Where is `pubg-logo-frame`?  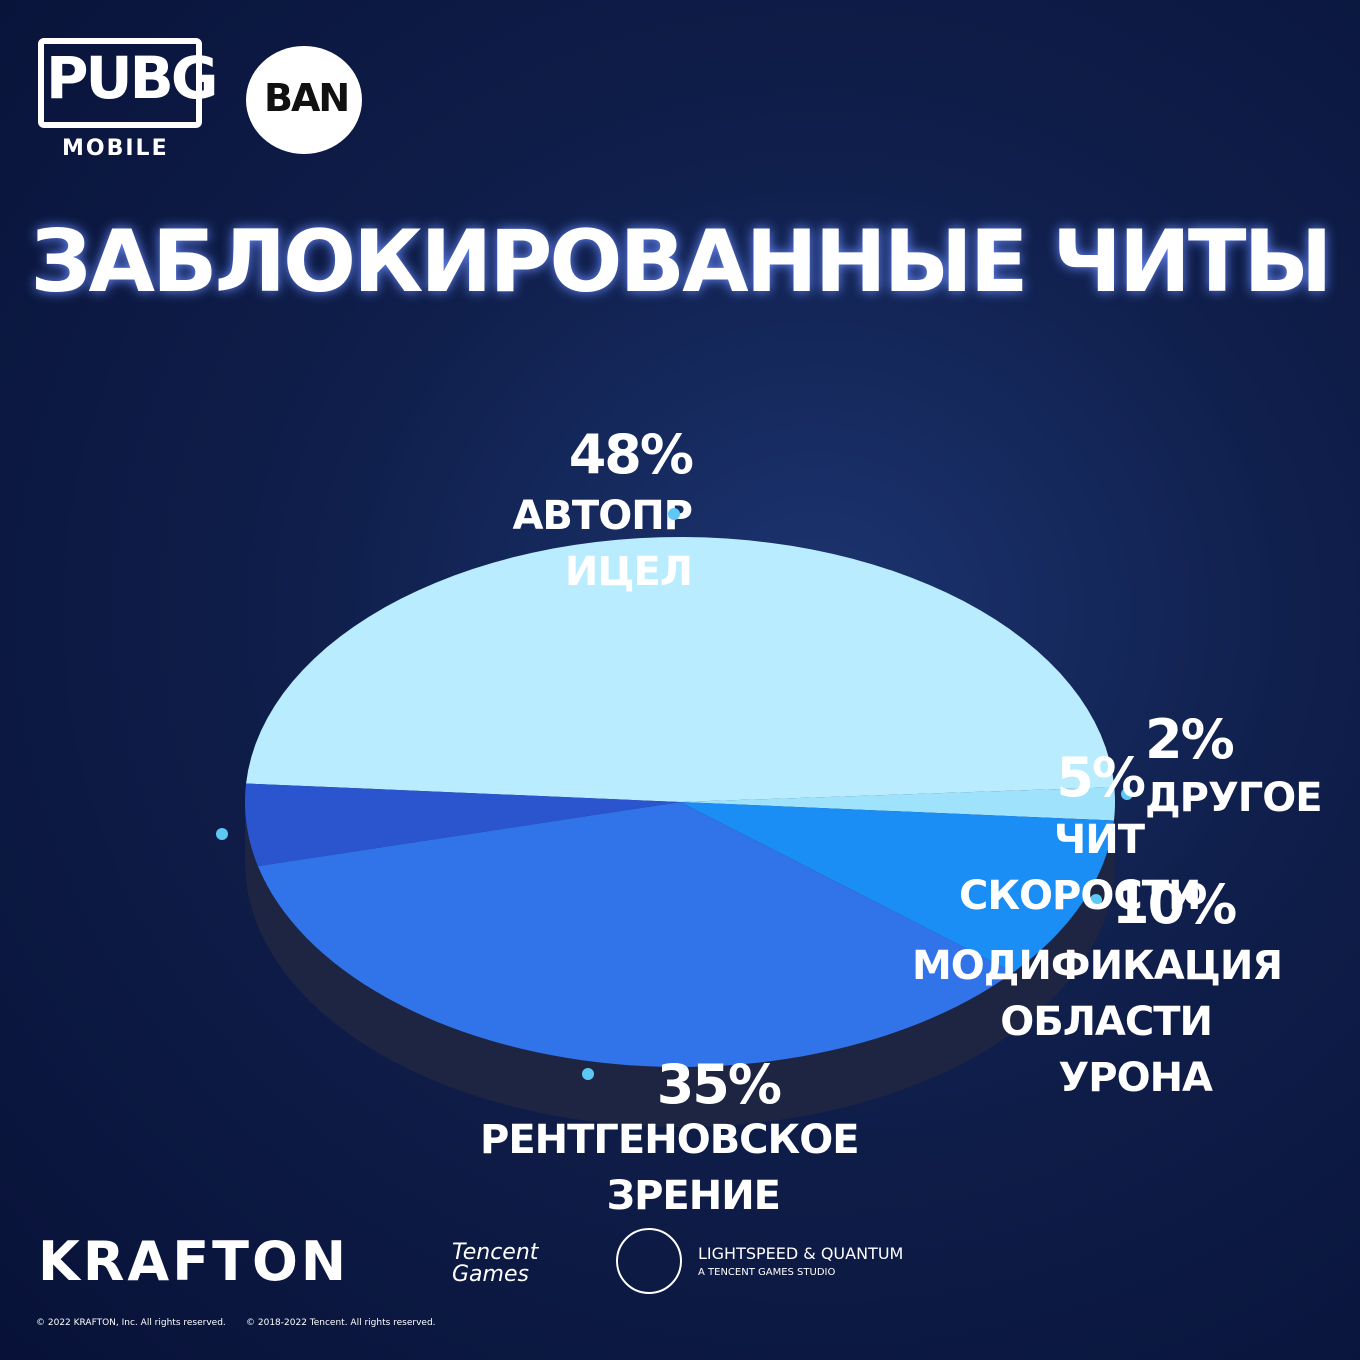 pubg-logo-frame is located at coordinates (120, 83).